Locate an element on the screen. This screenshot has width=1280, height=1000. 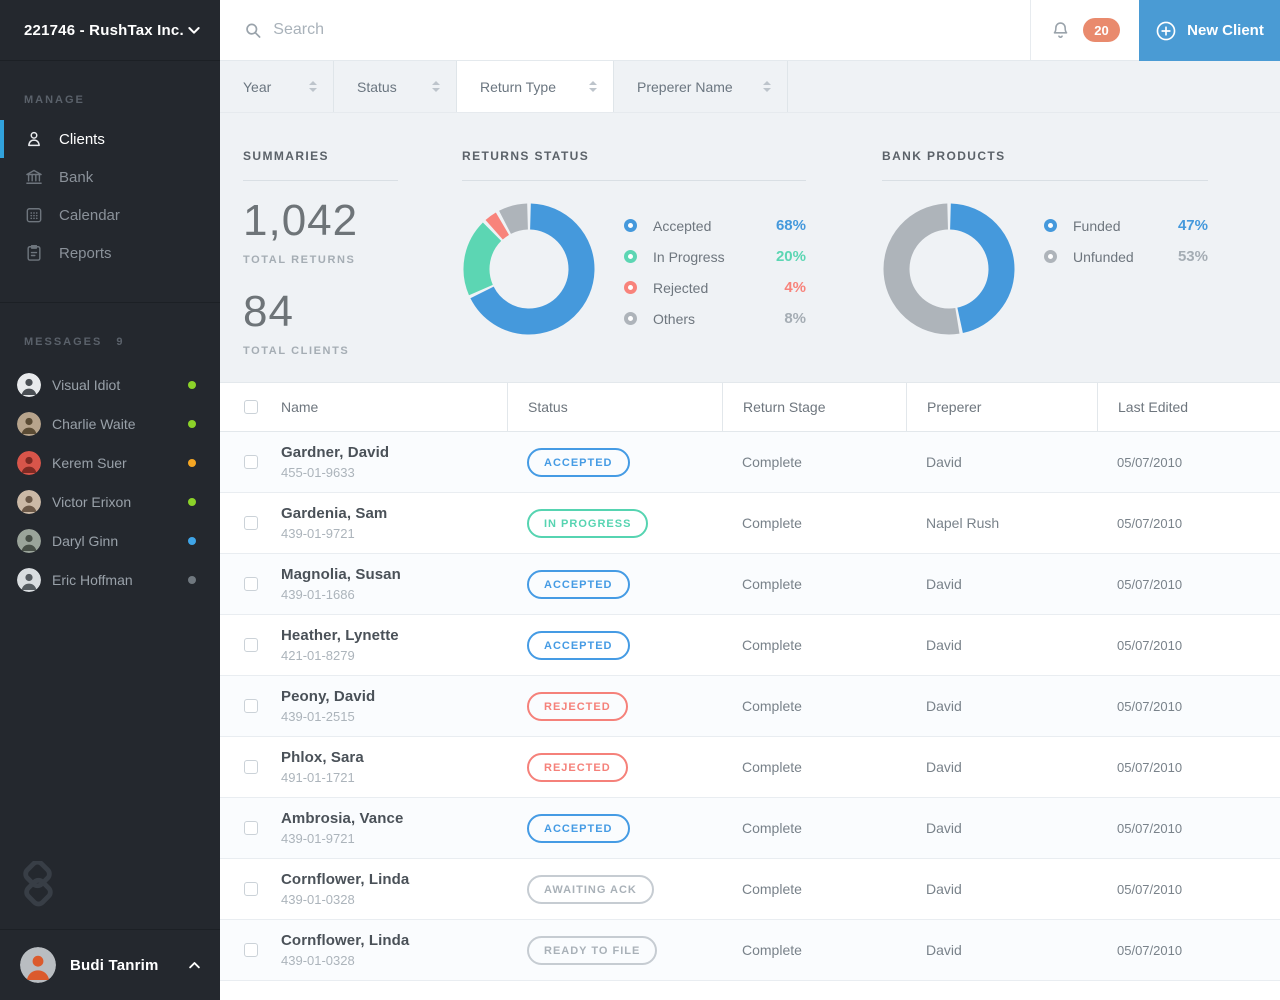
message-item: Victor Erixon is located at coordinates (110, 501).